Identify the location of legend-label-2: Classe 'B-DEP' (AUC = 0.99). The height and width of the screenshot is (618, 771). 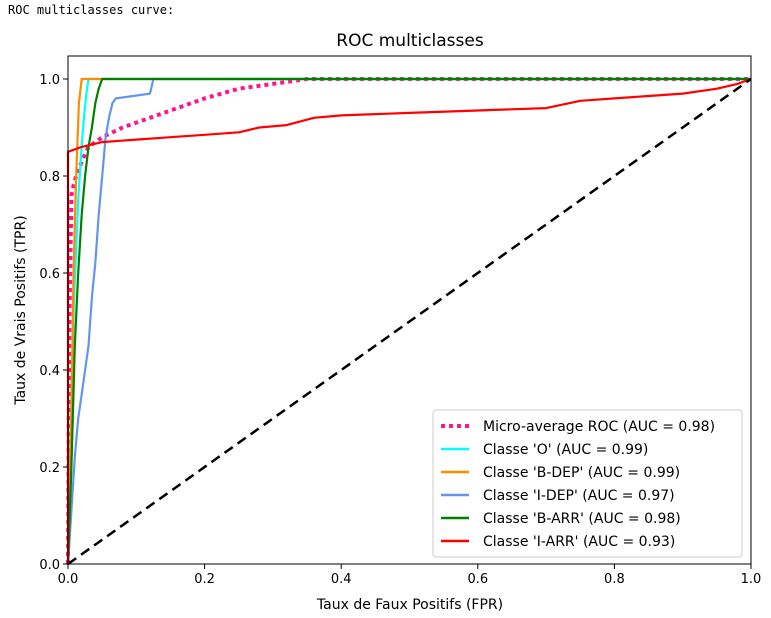
(581, 473).